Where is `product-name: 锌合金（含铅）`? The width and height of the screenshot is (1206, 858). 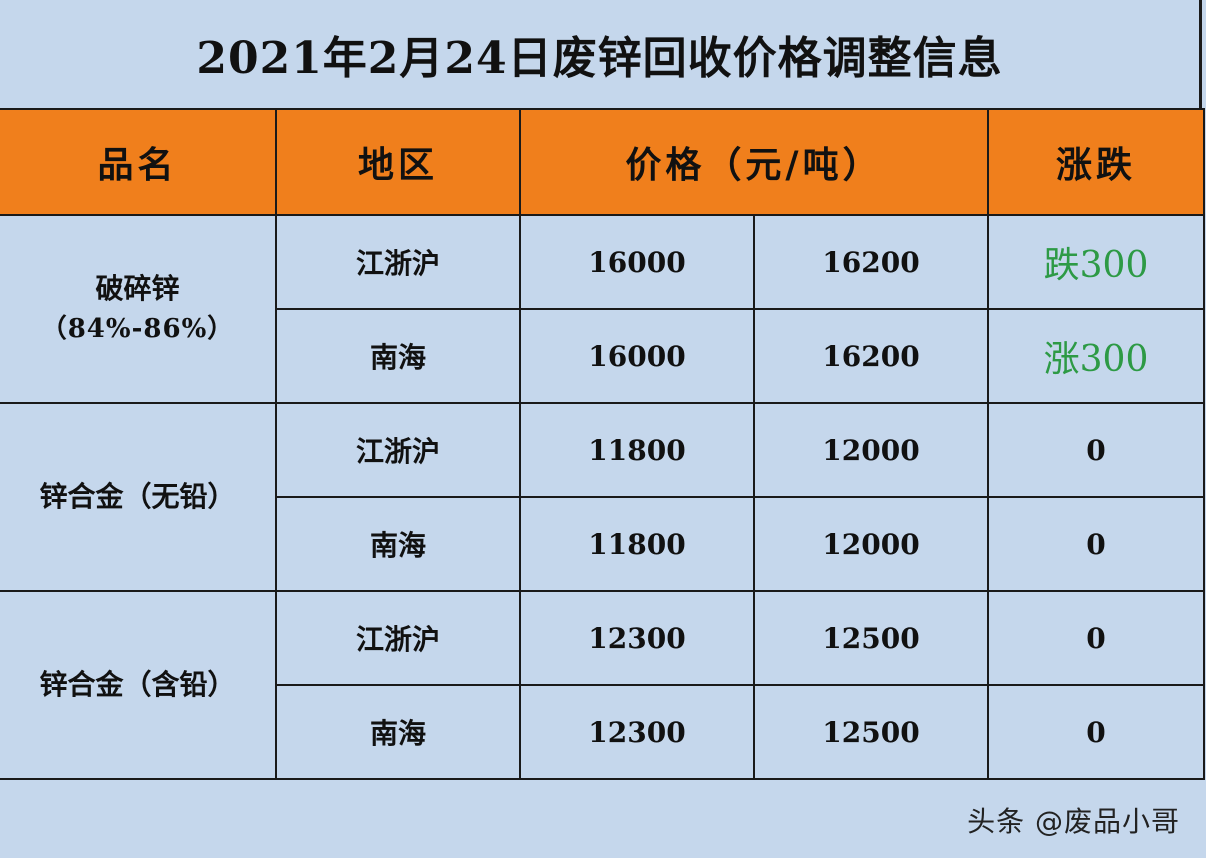 product-name: 锌合金（含铅） is located at coordinates (137, 684).